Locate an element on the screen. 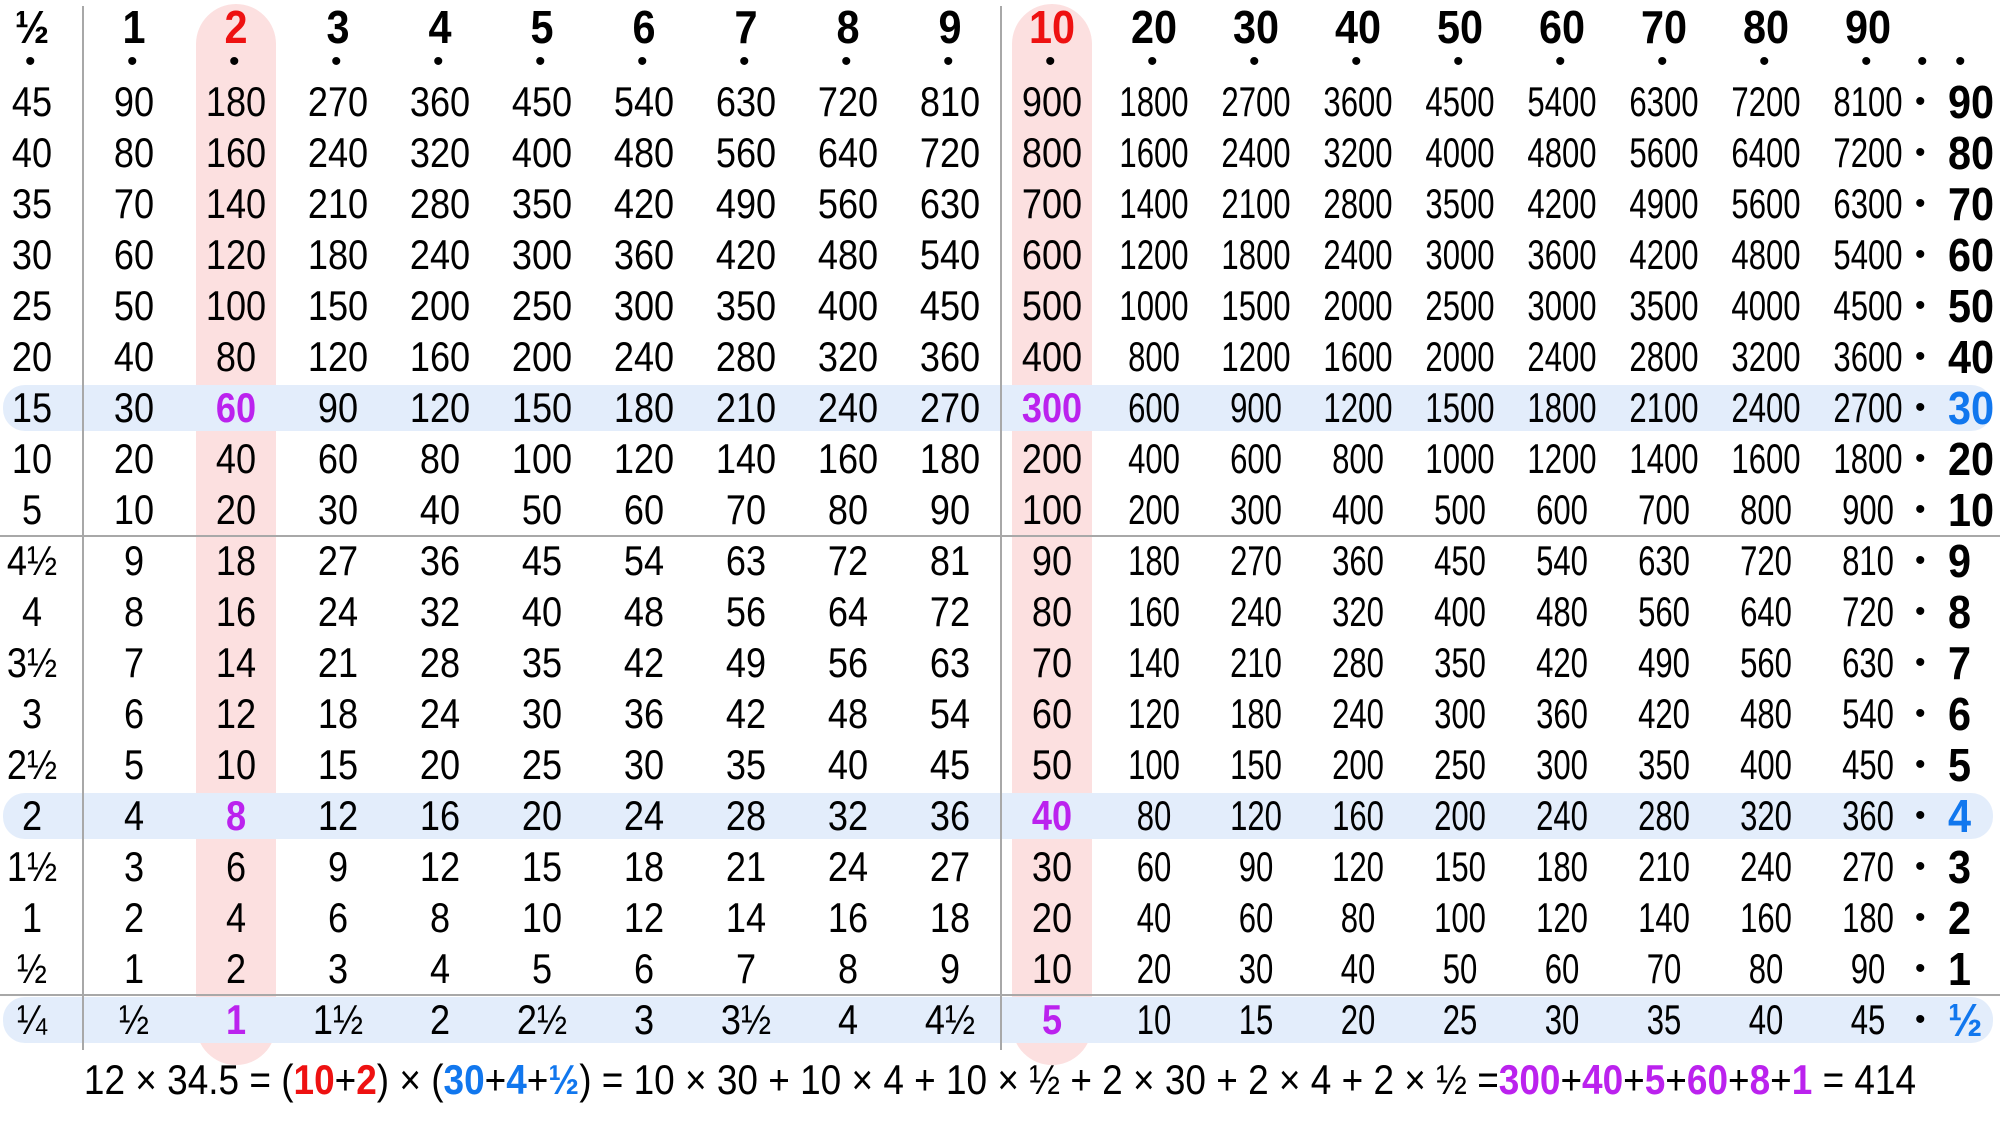 Image resolution: width=2000 pixels, height=1125 pixels. table-cell: 28 is located at coordinates (746, 815).